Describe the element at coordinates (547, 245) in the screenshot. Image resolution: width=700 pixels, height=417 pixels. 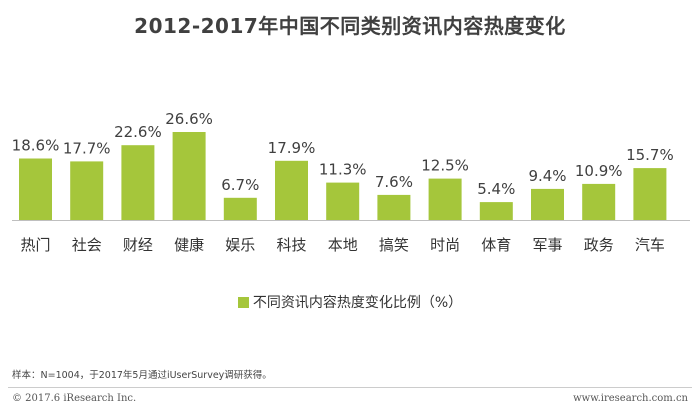
I see `category-label-10: 军事` at that location.